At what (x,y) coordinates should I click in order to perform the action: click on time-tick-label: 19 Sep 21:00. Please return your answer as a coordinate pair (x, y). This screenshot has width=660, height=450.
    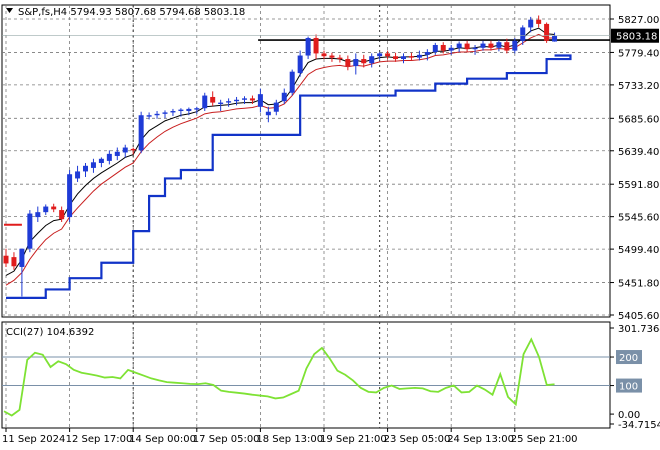
    Looking at the image, I should click on (353, 439).